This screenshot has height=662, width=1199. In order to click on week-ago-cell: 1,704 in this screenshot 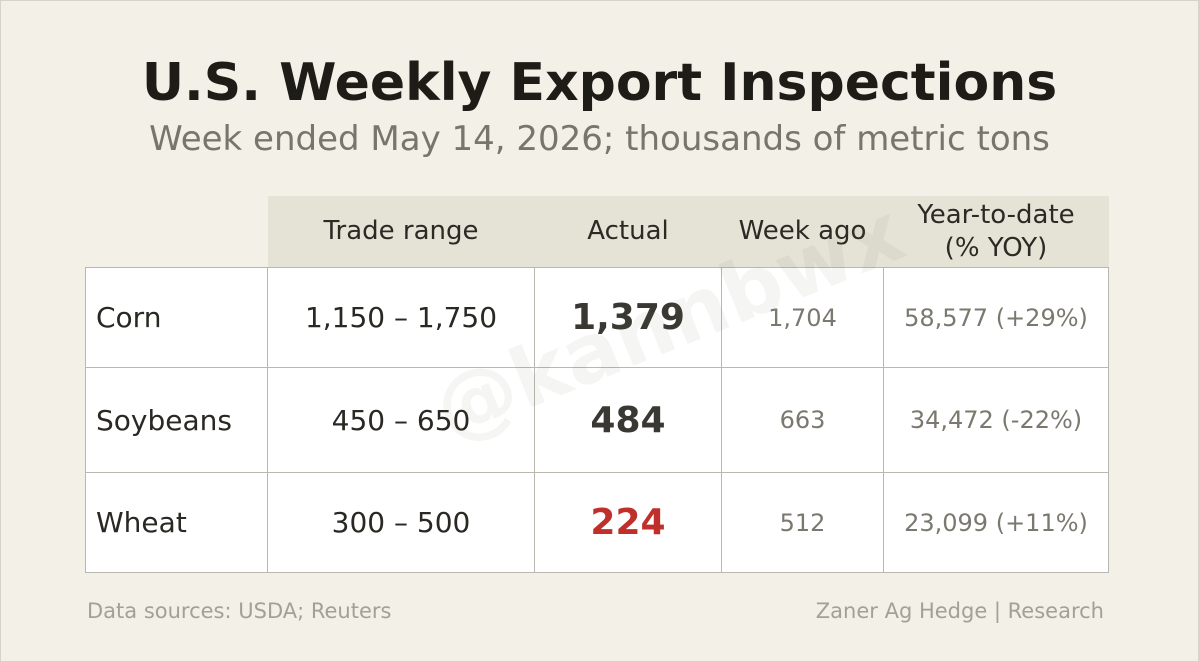, I will do `click(802, 317)`.